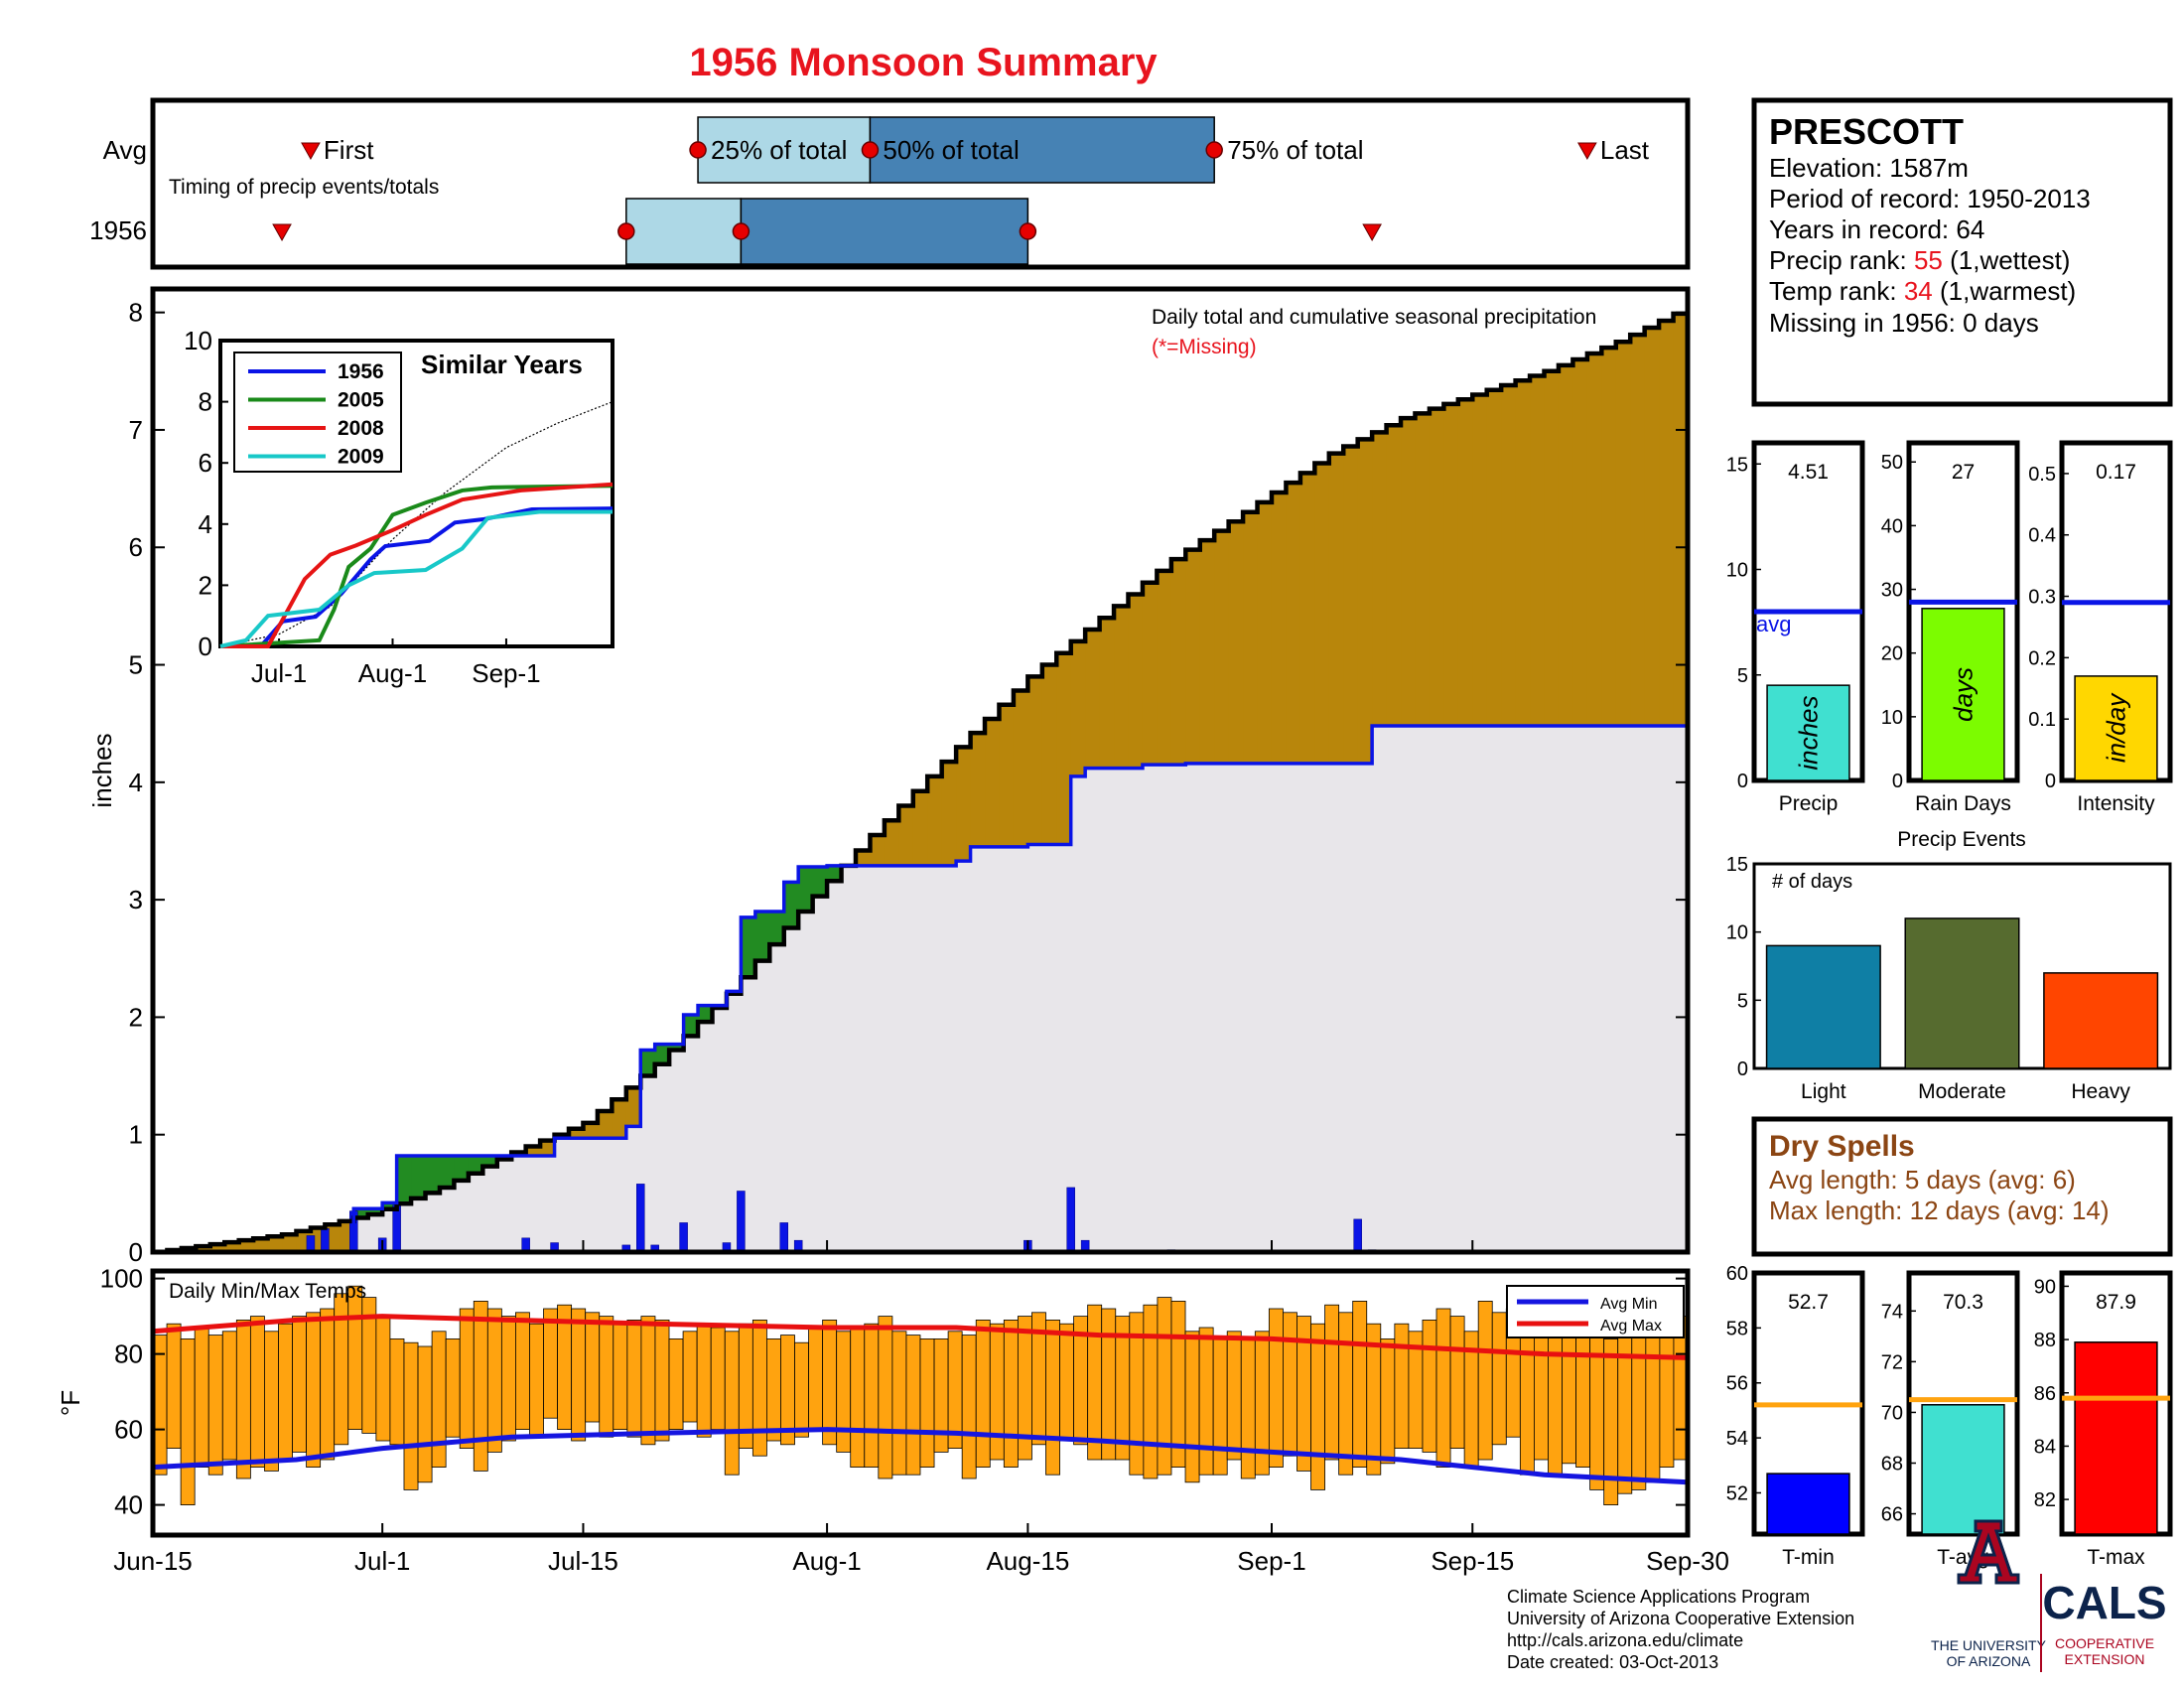  I want to click on rain-days-ytick-label: 30, so click(1892, 591).